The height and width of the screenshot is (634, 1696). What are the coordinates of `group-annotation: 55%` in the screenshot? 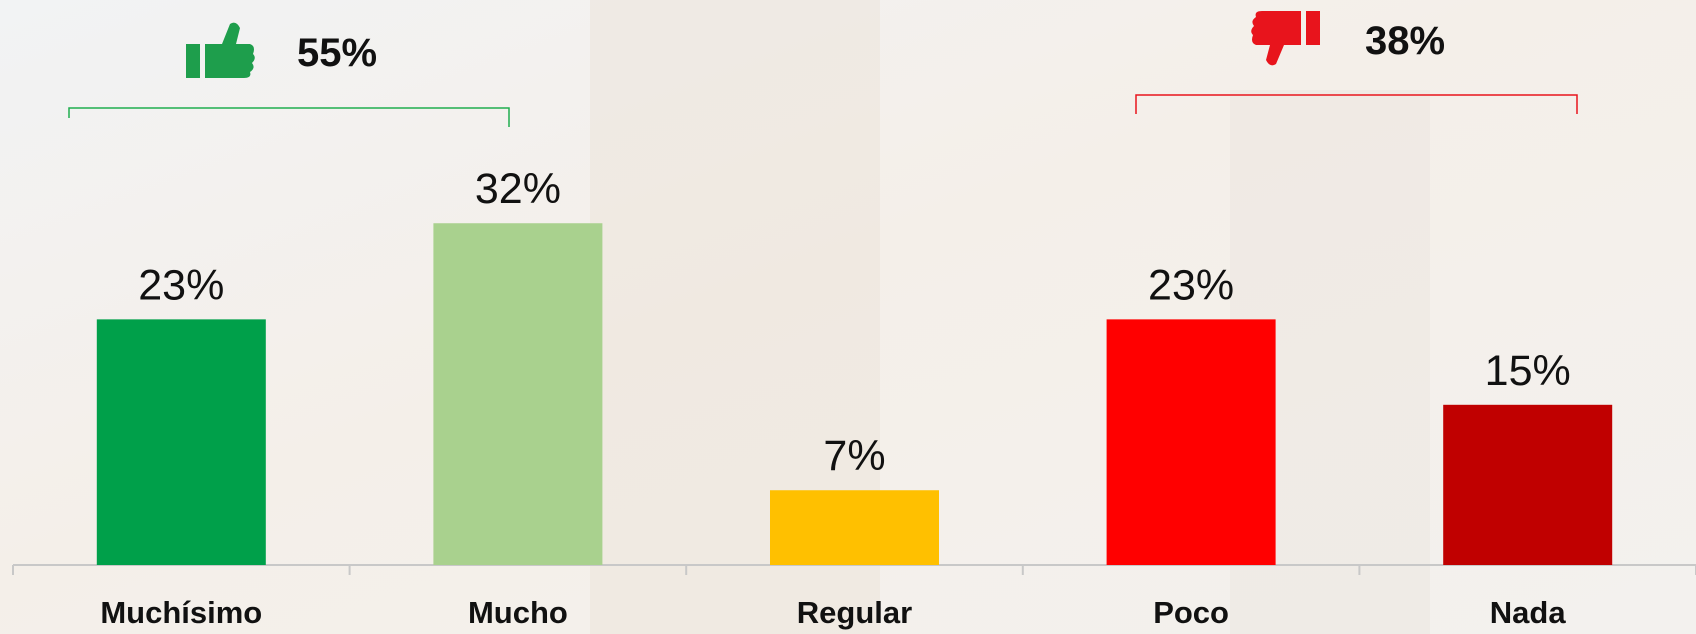 It's located at (337, 53).